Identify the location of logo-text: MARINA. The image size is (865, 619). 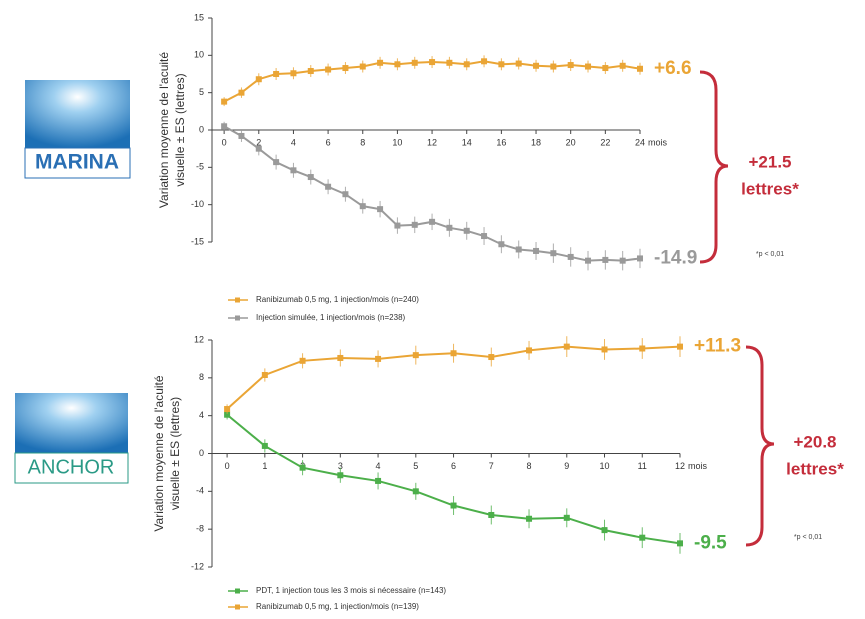
(77, 162).